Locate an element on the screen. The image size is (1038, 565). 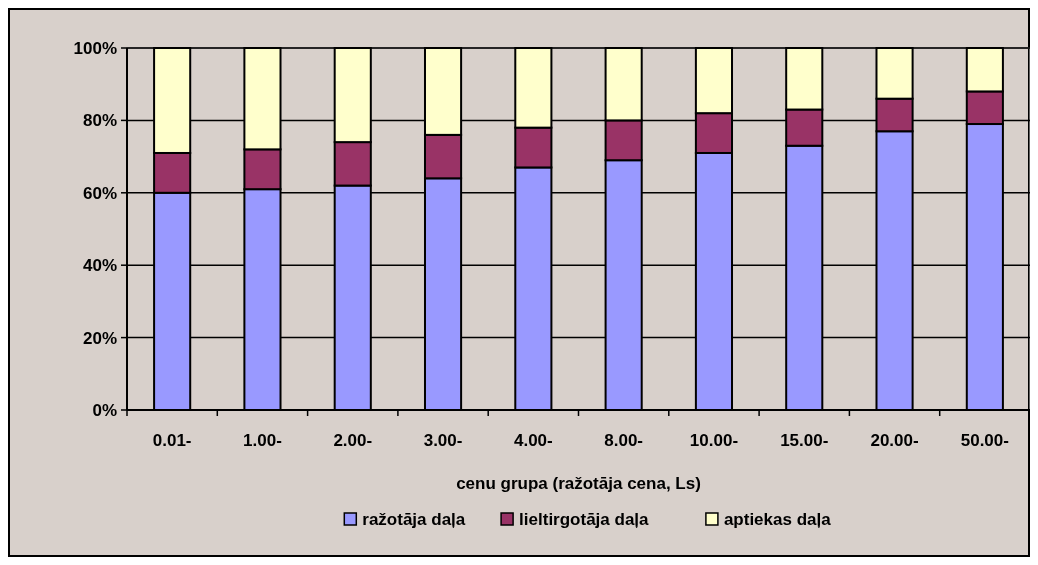
x-tick-label: 1.00- is located at coordinates (262, 440).